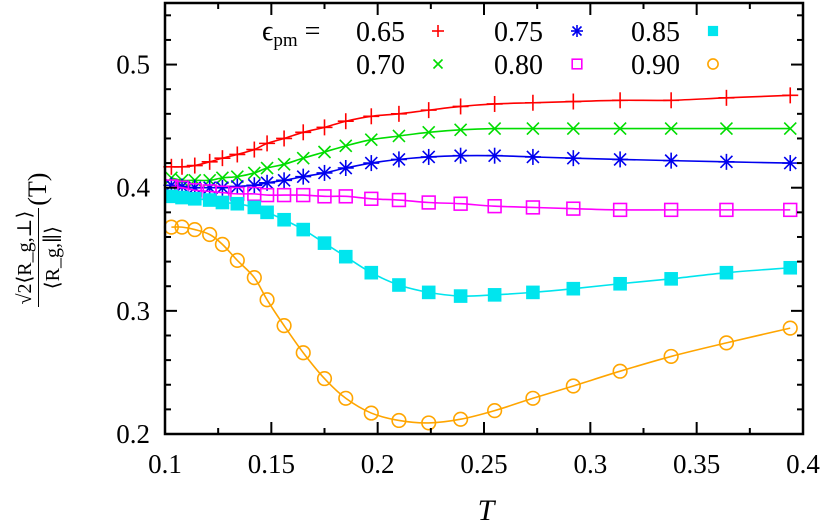 The image size is (830, 527). Describe the element at coordinates (52, 258) in the screenshot. I see `y-axis-denominator: ⟨R_g,∥⟩` at that location.